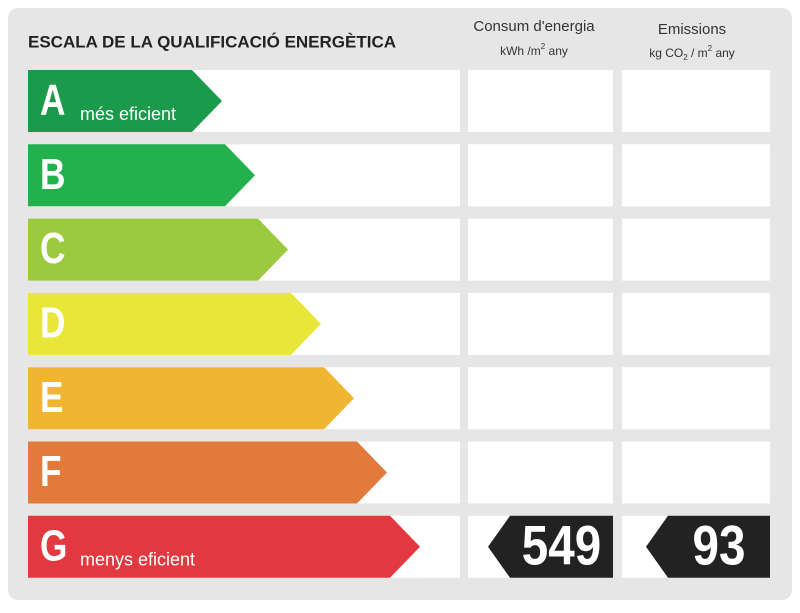 Image resolution: width=800 pixels, height=613 pixels. I want to click on unit-sub: 2, so click(685, 57).